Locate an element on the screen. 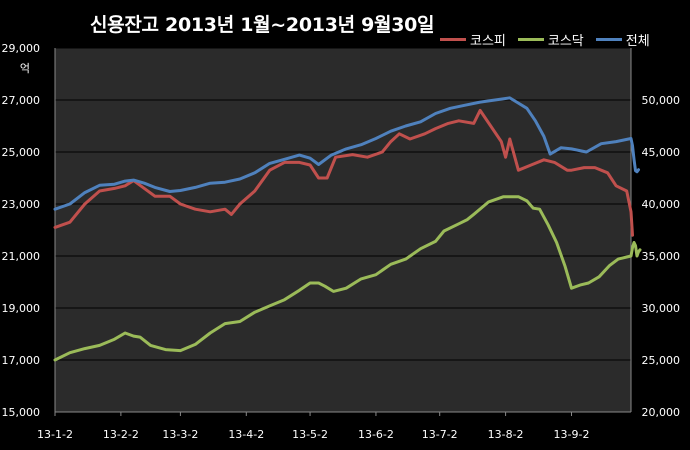 This screenshot has height=450, width=690. legend-item-total: 전체 is located at coordinates (622, 39).